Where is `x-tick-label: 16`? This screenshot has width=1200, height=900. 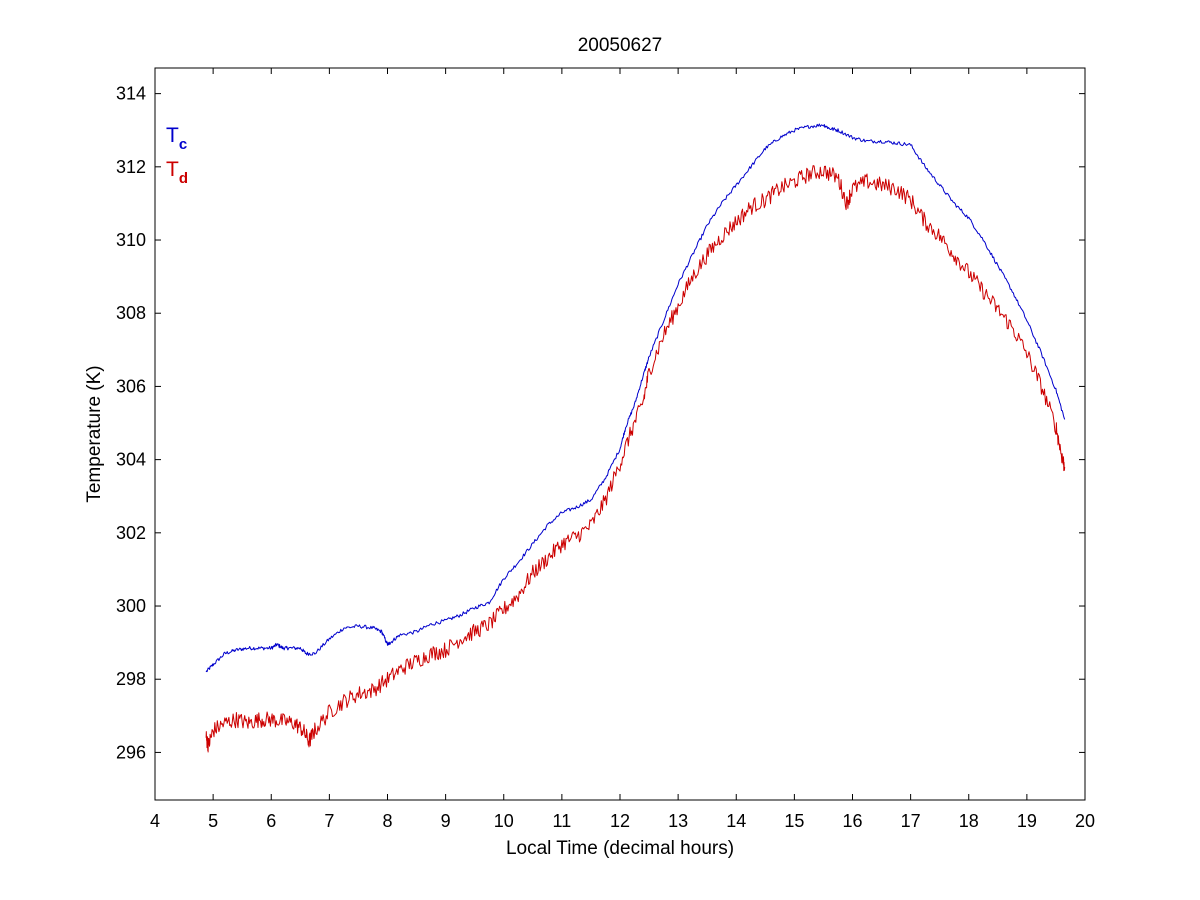
x-tick-label: 16 is located at coordinates (852, 821).